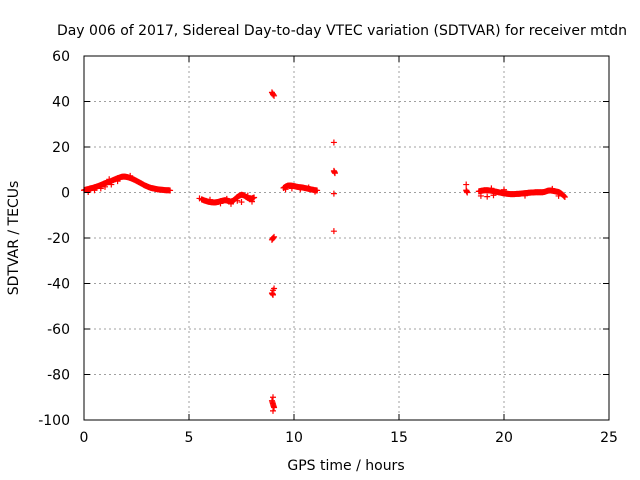  I want to click on x-tick-label: 15, so click(399, 438).